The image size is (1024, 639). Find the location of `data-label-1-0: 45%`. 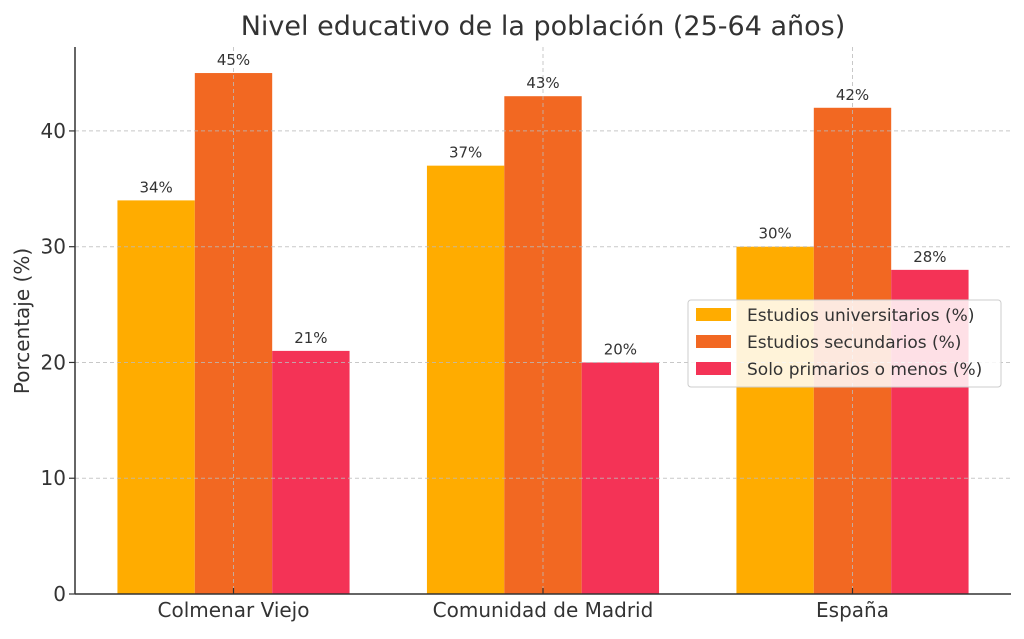

data-label-1-0: 45% is located at coordinates (233, 60).